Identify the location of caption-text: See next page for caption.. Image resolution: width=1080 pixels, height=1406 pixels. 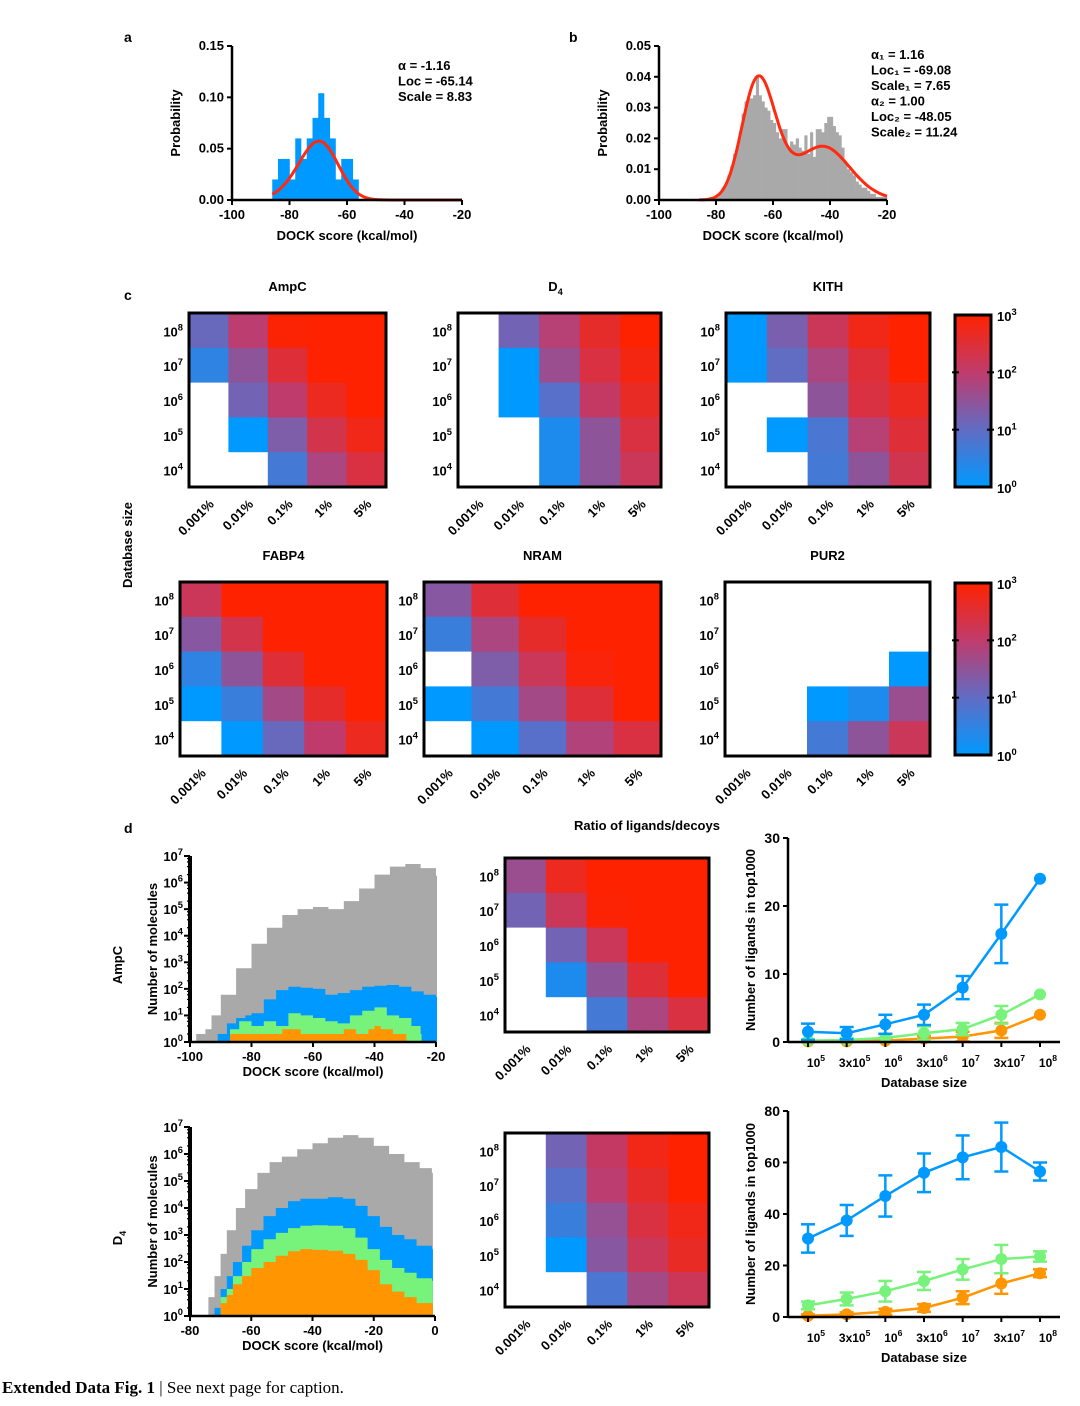
(255, 1387).